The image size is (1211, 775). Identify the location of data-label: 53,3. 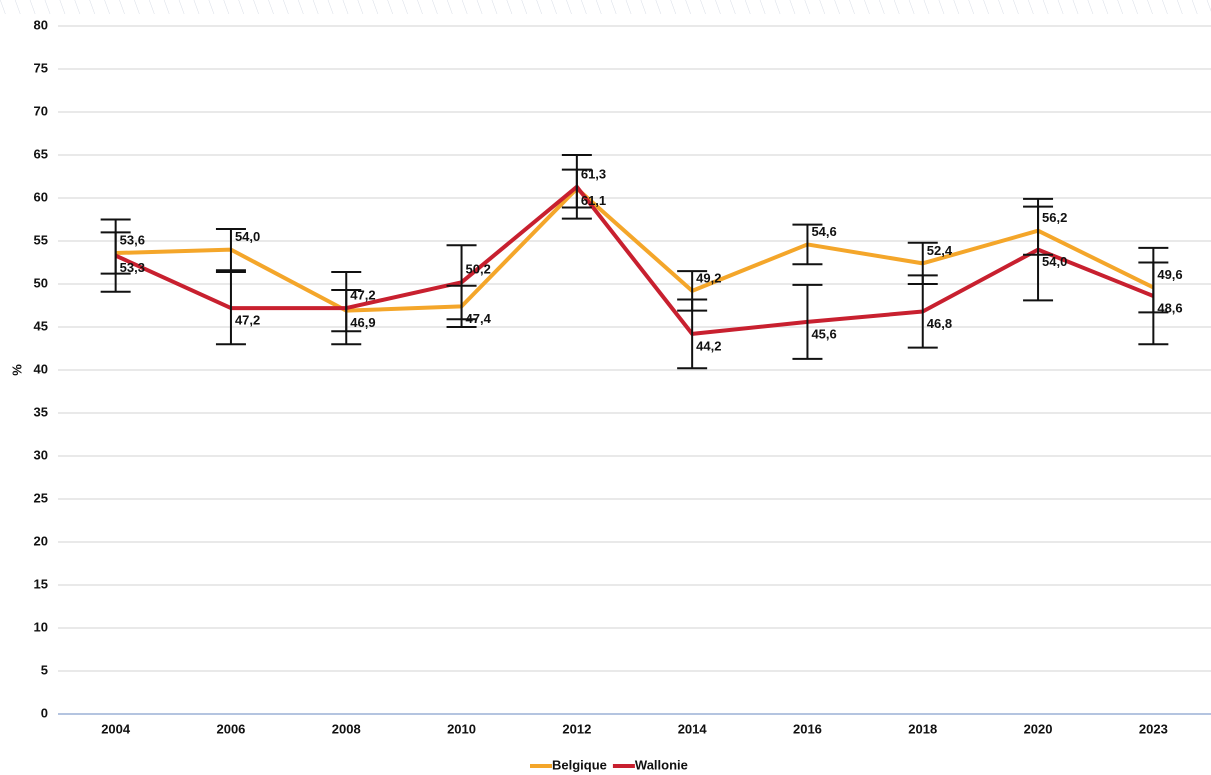
(132, 267).